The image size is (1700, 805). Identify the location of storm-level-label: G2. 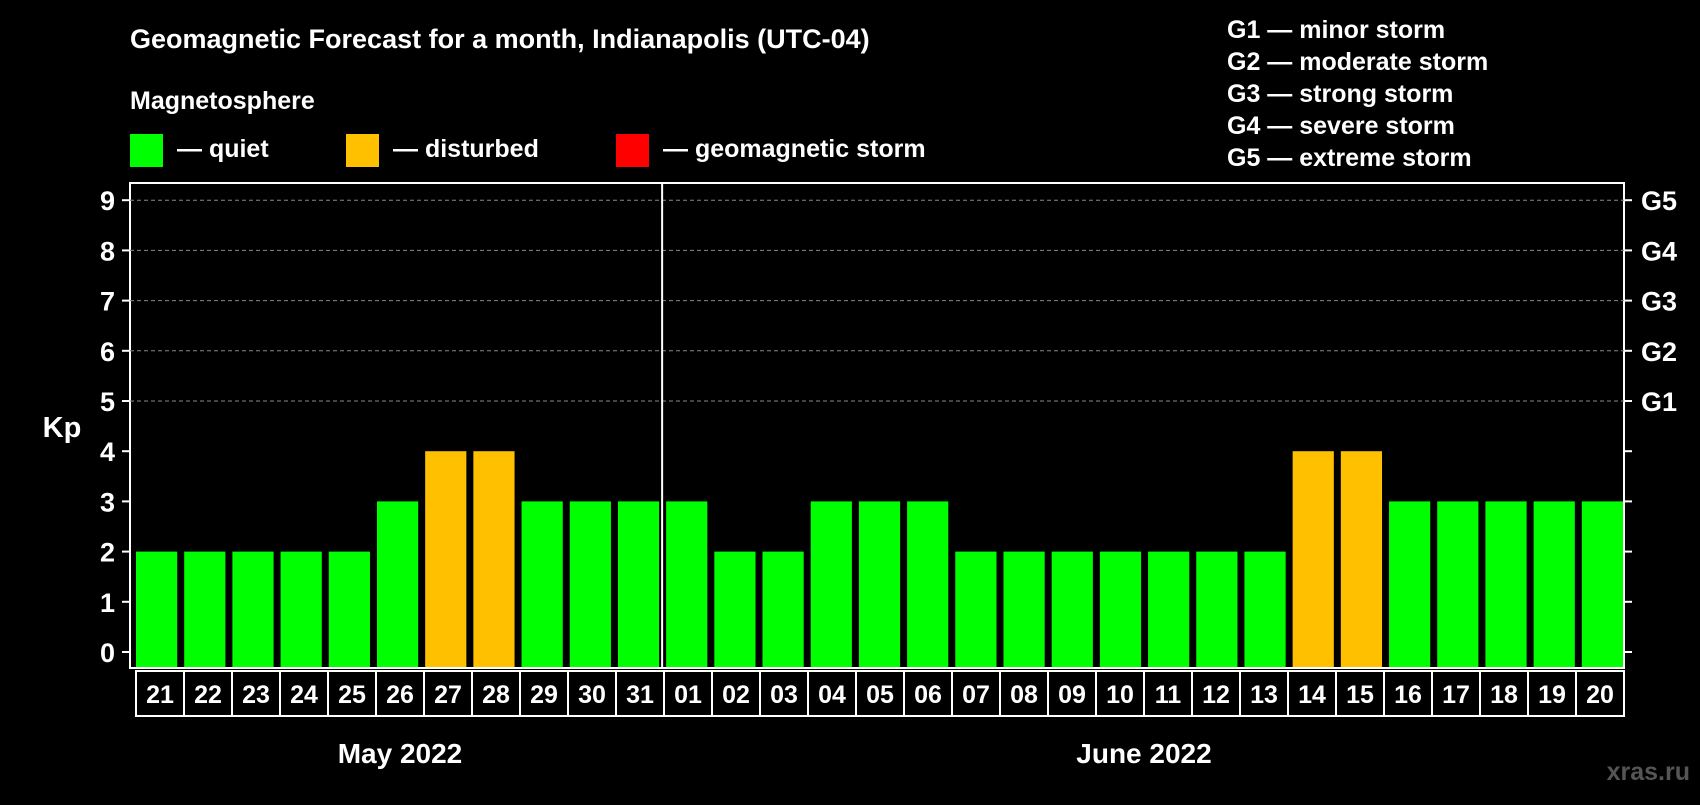
(1659, 352).